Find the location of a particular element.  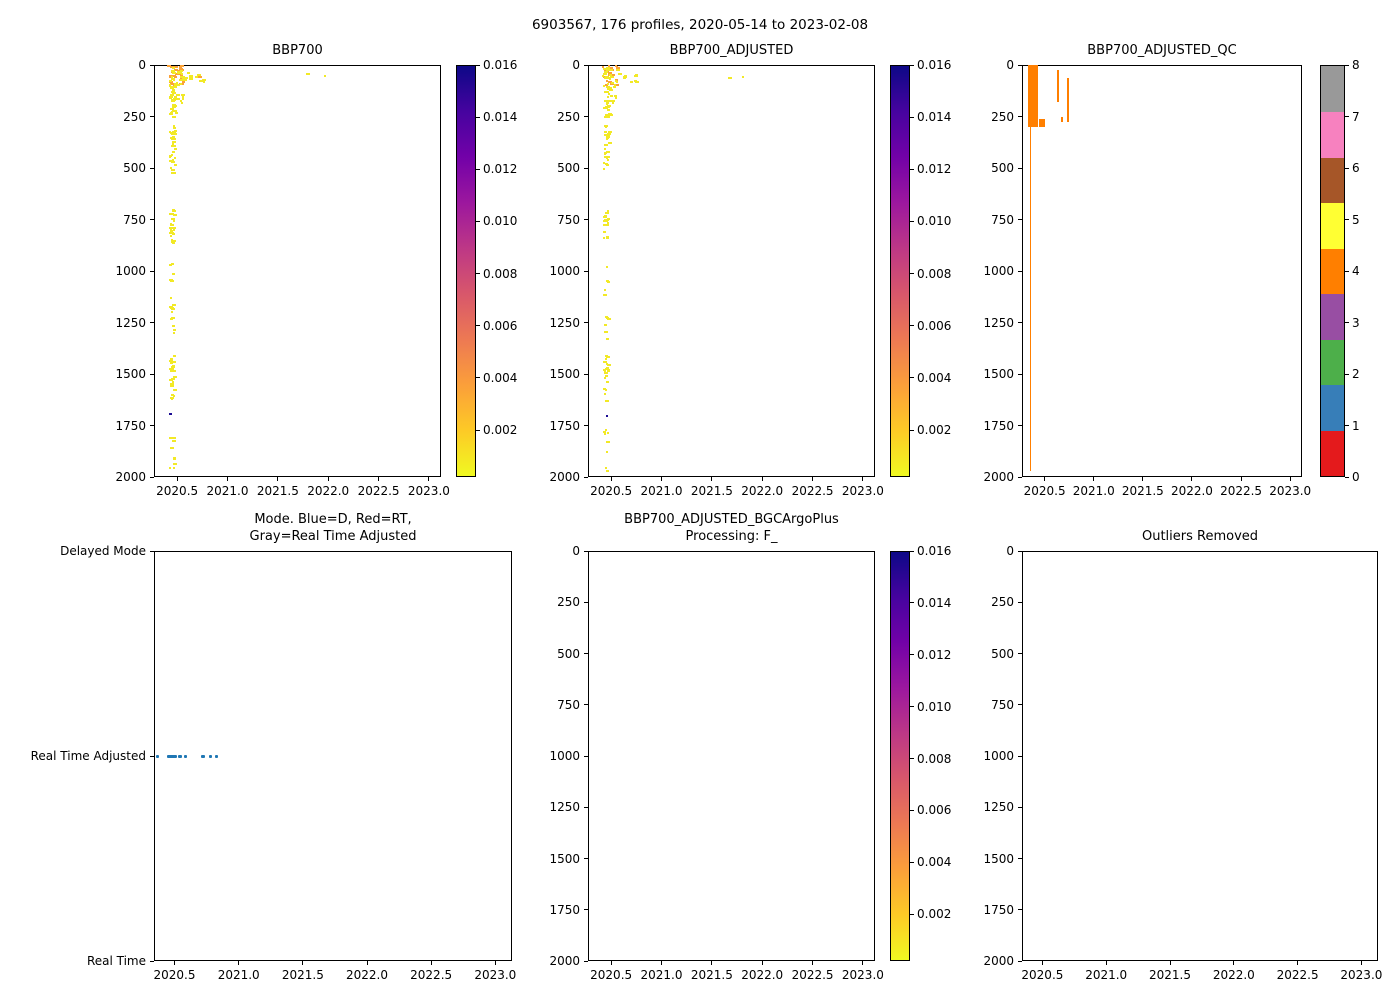

y-tick-label: 250 is located at coordinates (1002, 116).